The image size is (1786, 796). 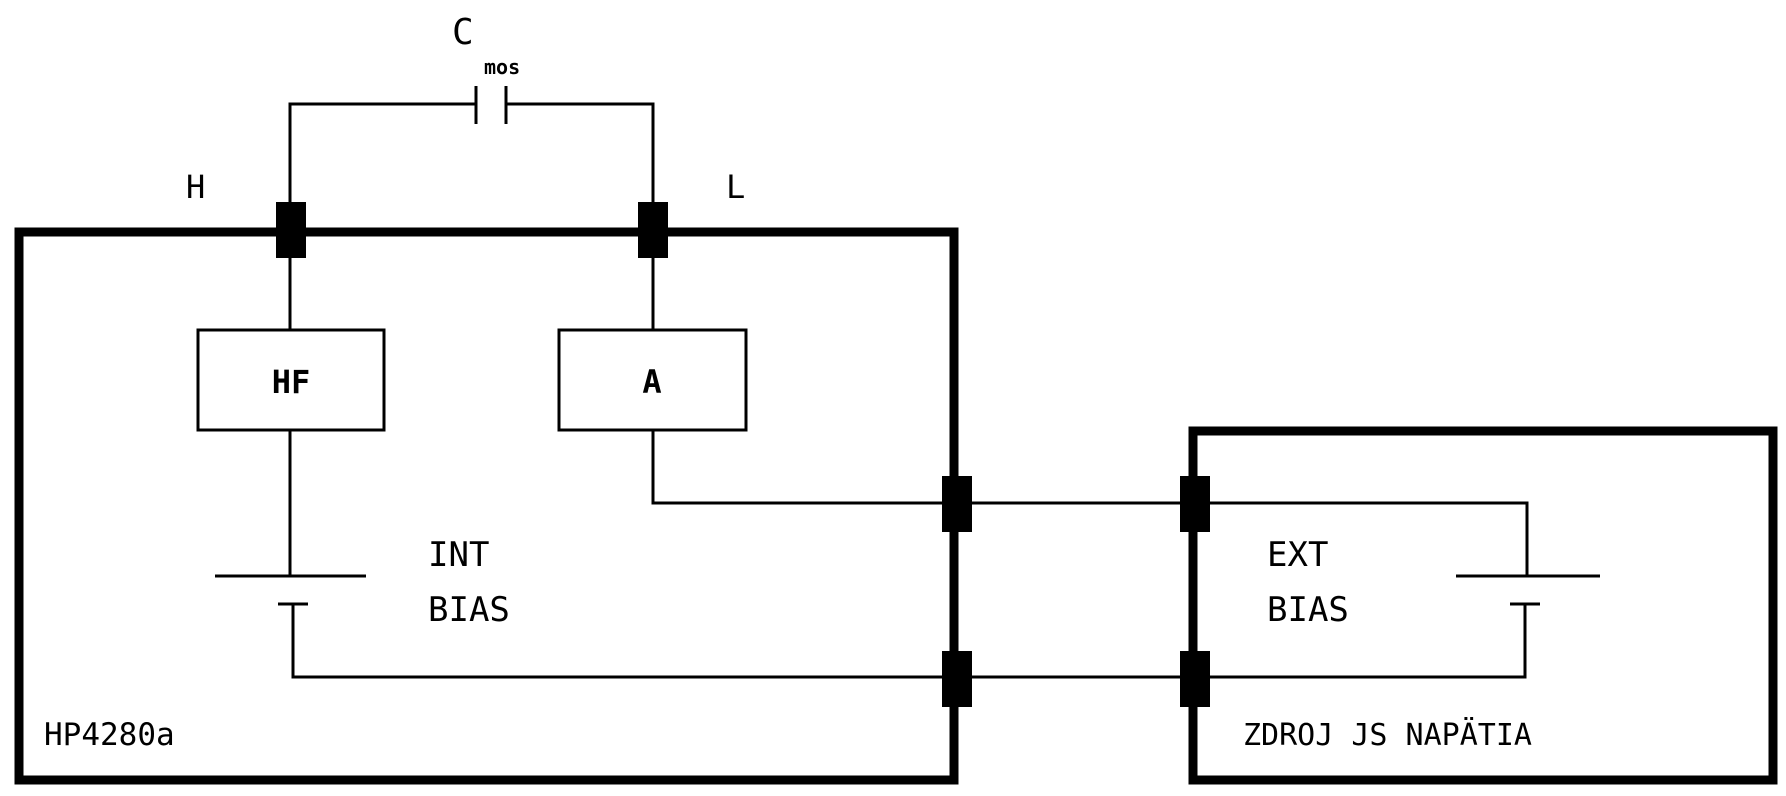 I want to click on ammeter-label: A, so click(x=651, y=382).